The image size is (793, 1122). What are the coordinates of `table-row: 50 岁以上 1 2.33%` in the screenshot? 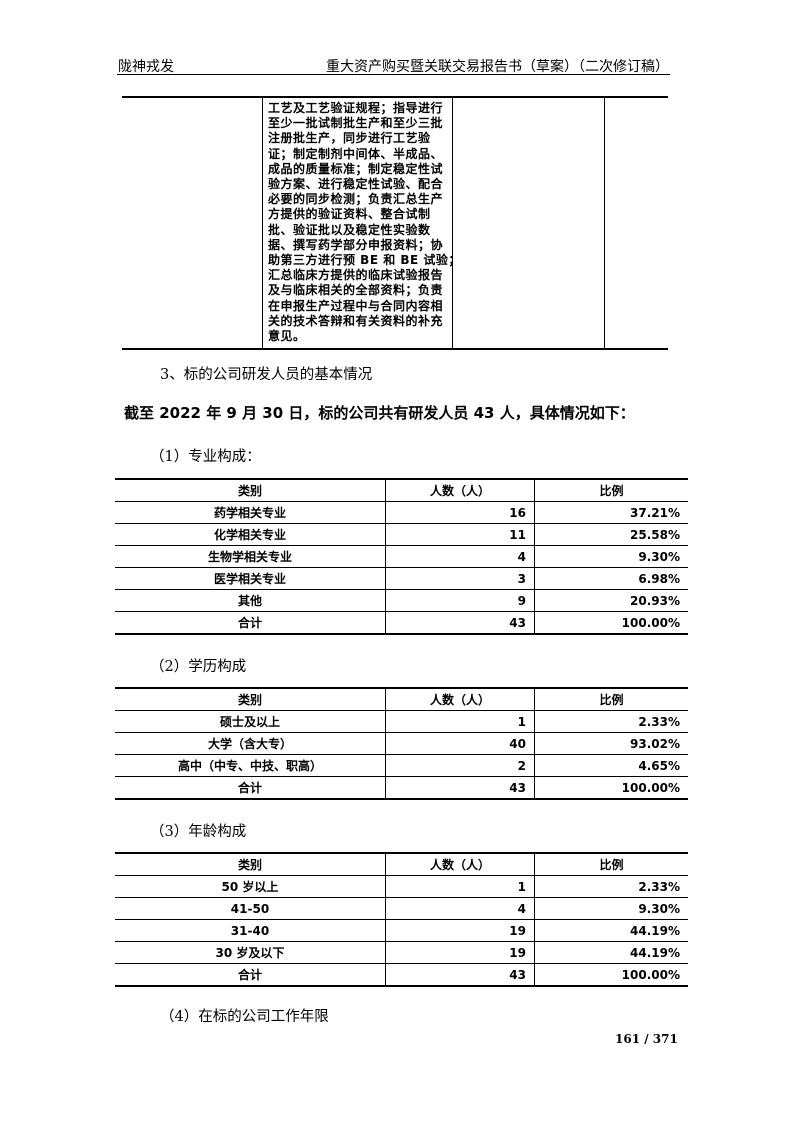 It's located at (401, 886).